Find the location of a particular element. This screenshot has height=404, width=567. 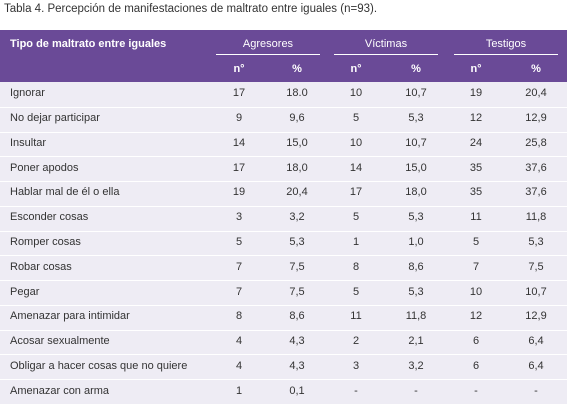

row-label: Amenazar para intimidar is located at coordinates (70, 316).